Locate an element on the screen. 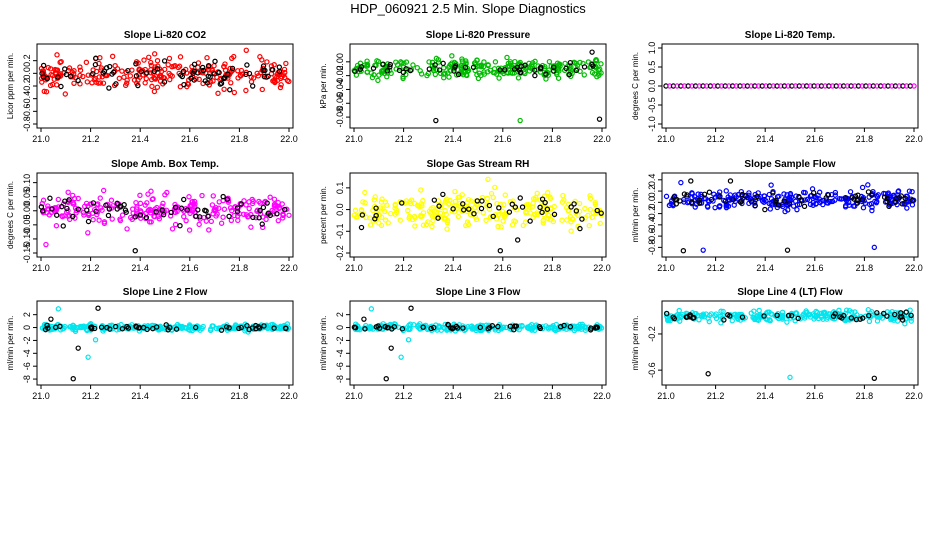 The height and width of the screenshot is (540, 936). y-tick-label: -4 is located at coordinates (340, 353).